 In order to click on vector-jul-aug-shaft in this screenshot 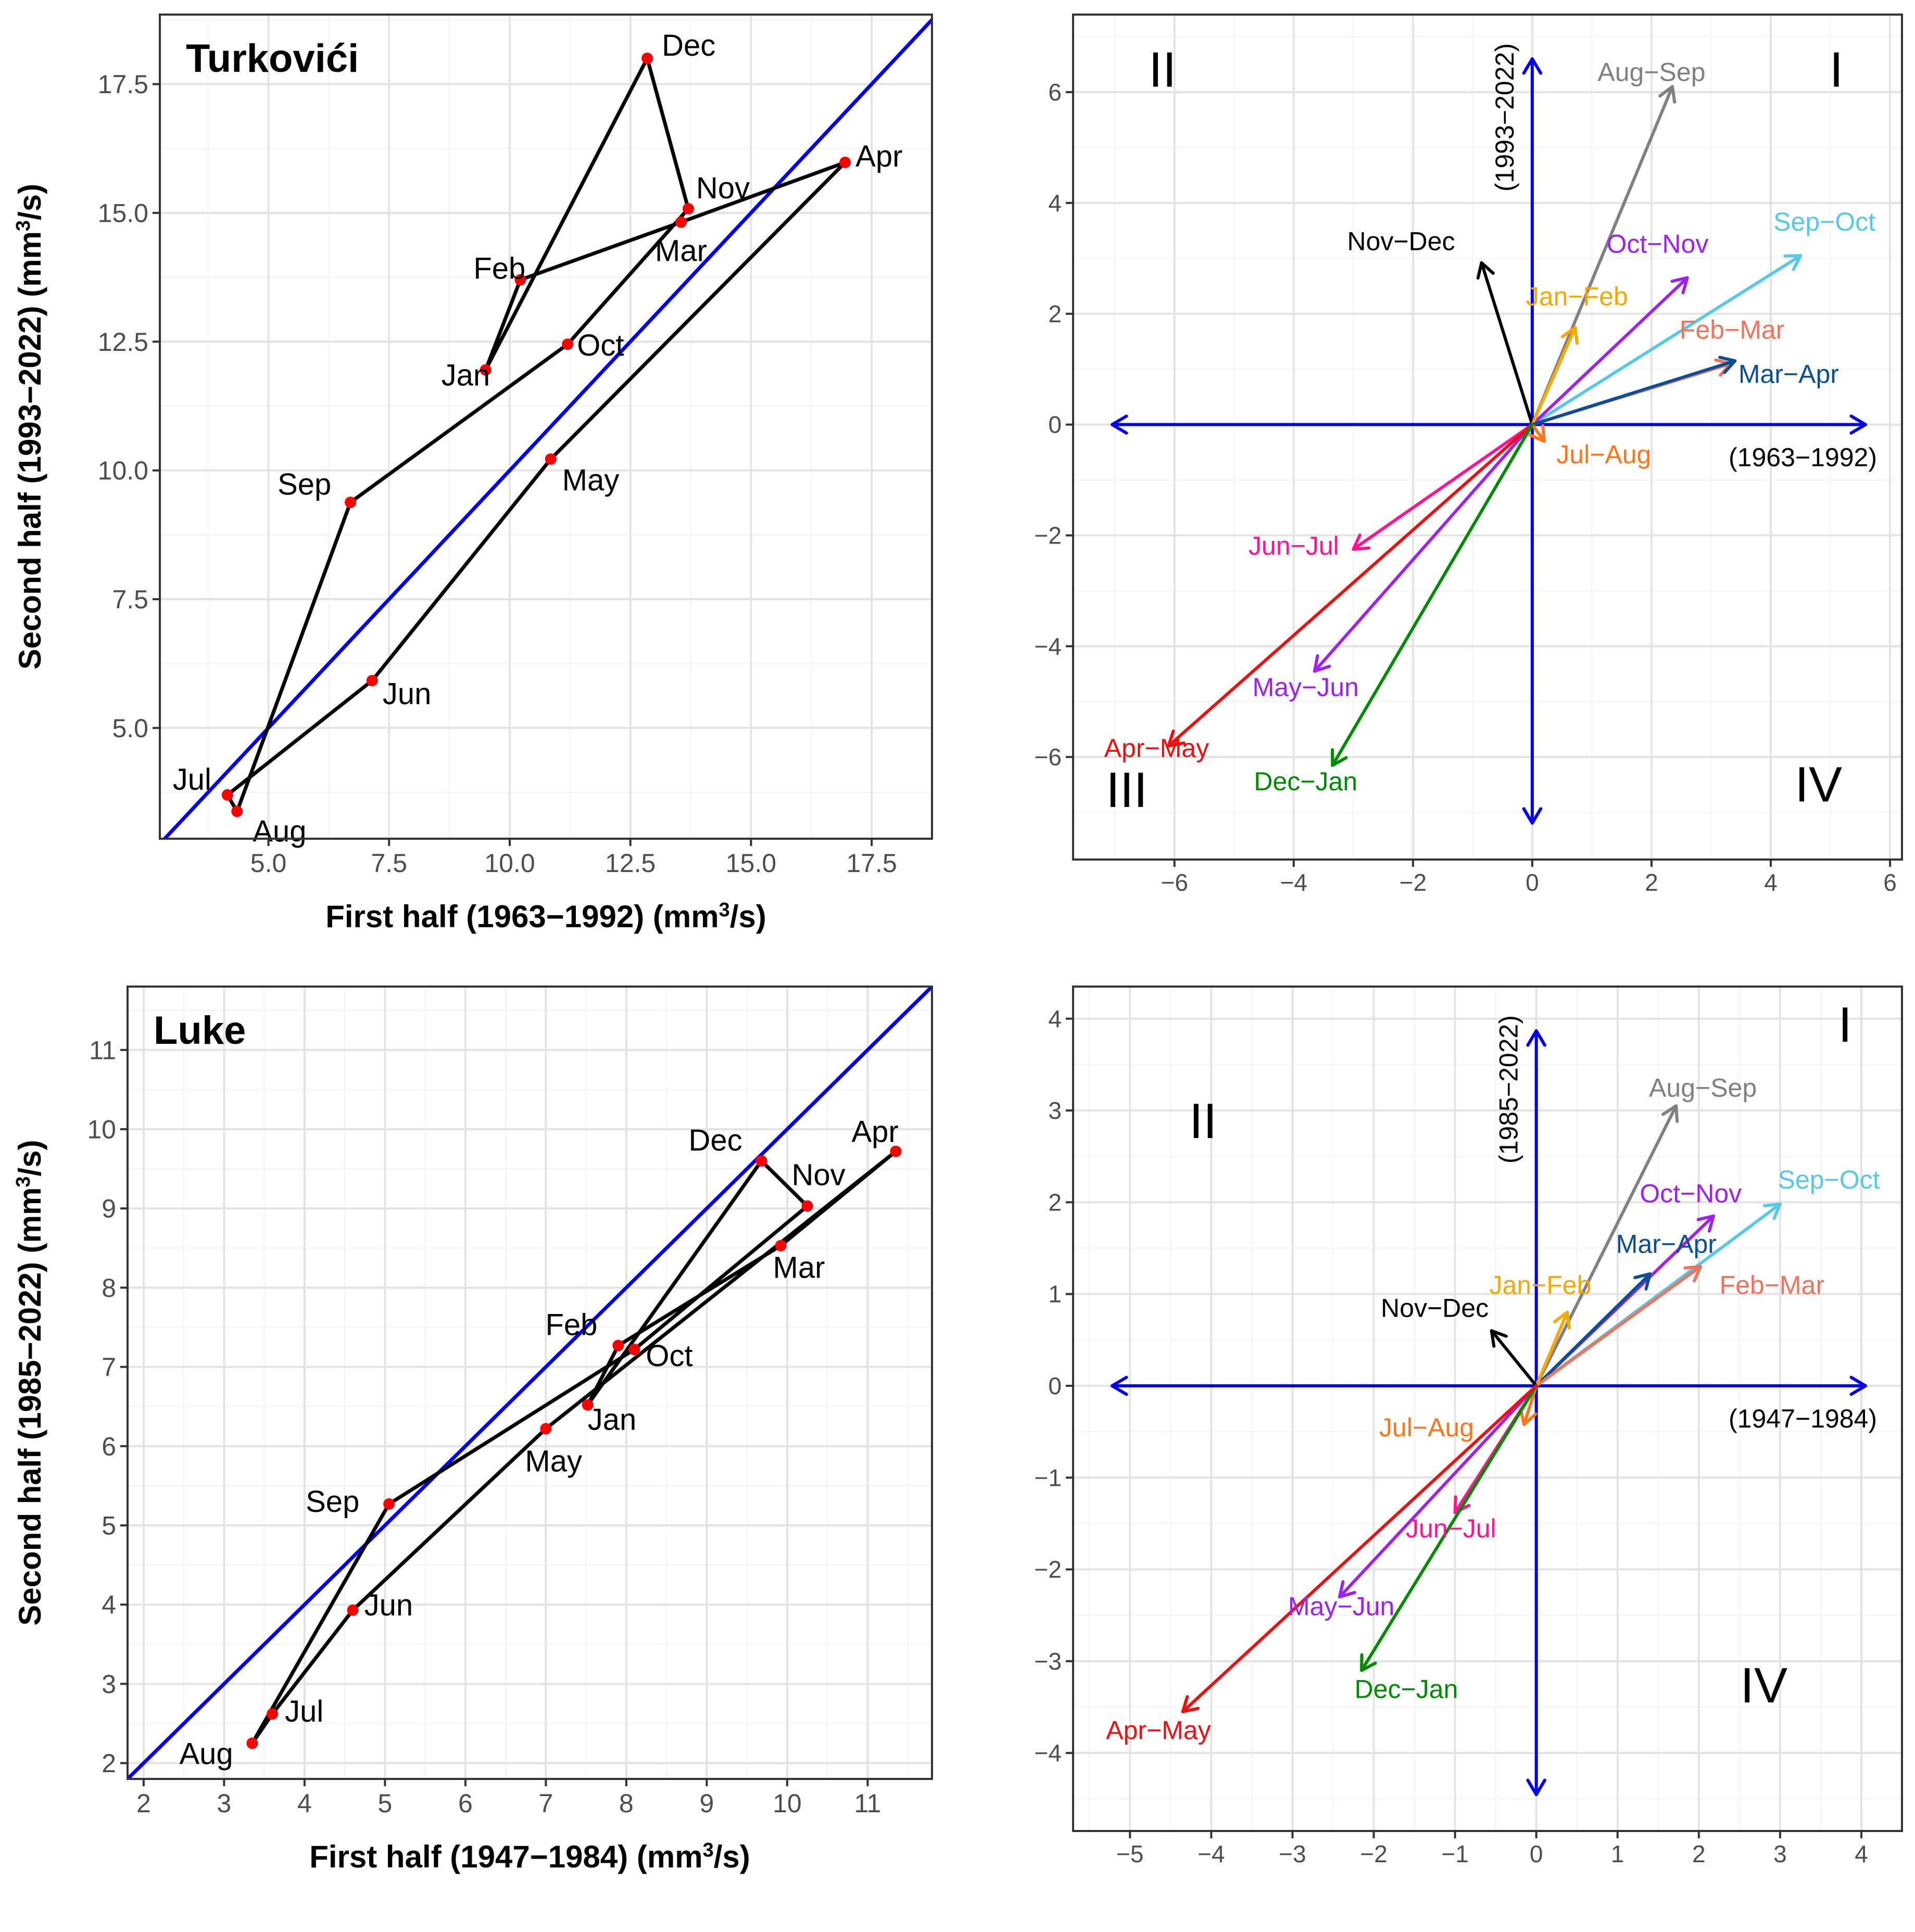, I will do `click(1530, 1405)`.